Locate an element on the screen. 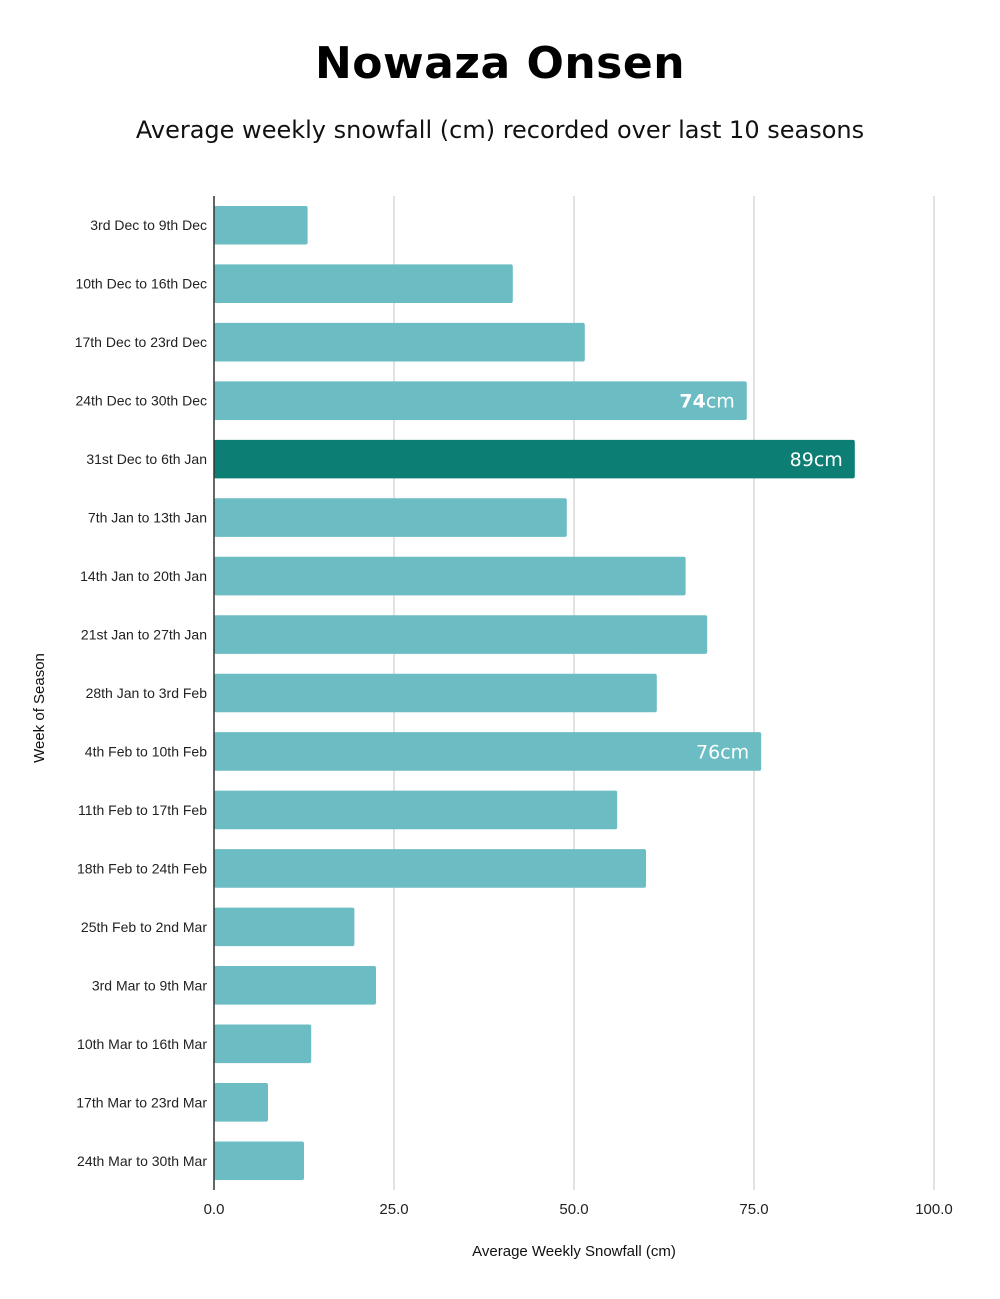 This screenshot has height=1299, width=1000. data-label: 74cm is located at coordinates (706, 402).